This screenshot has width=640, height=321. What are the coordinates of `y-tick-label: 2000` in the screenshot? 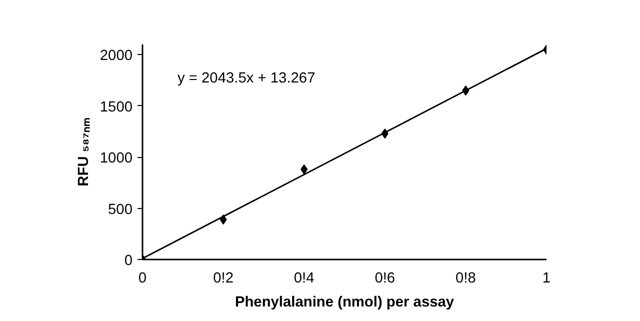 It's located at (116, 56).